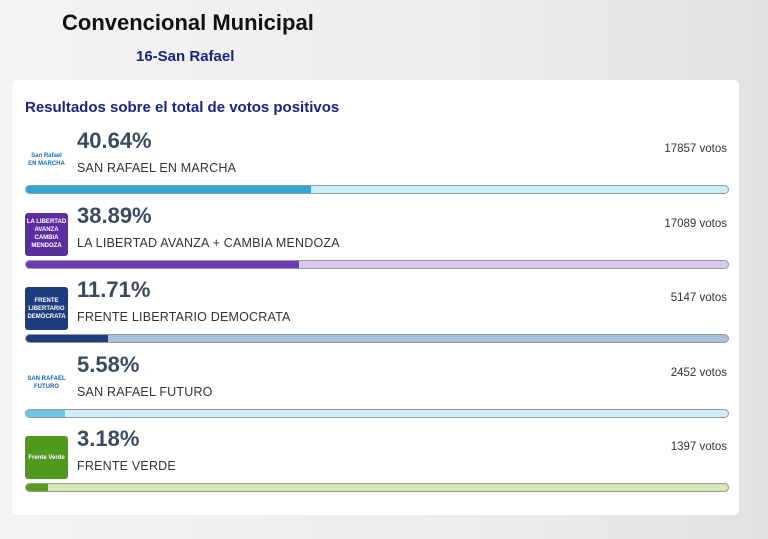 This screenshot has width=768, height=539. I want to click on page-subtitle: 16-San Rafael, so click(185, 56).